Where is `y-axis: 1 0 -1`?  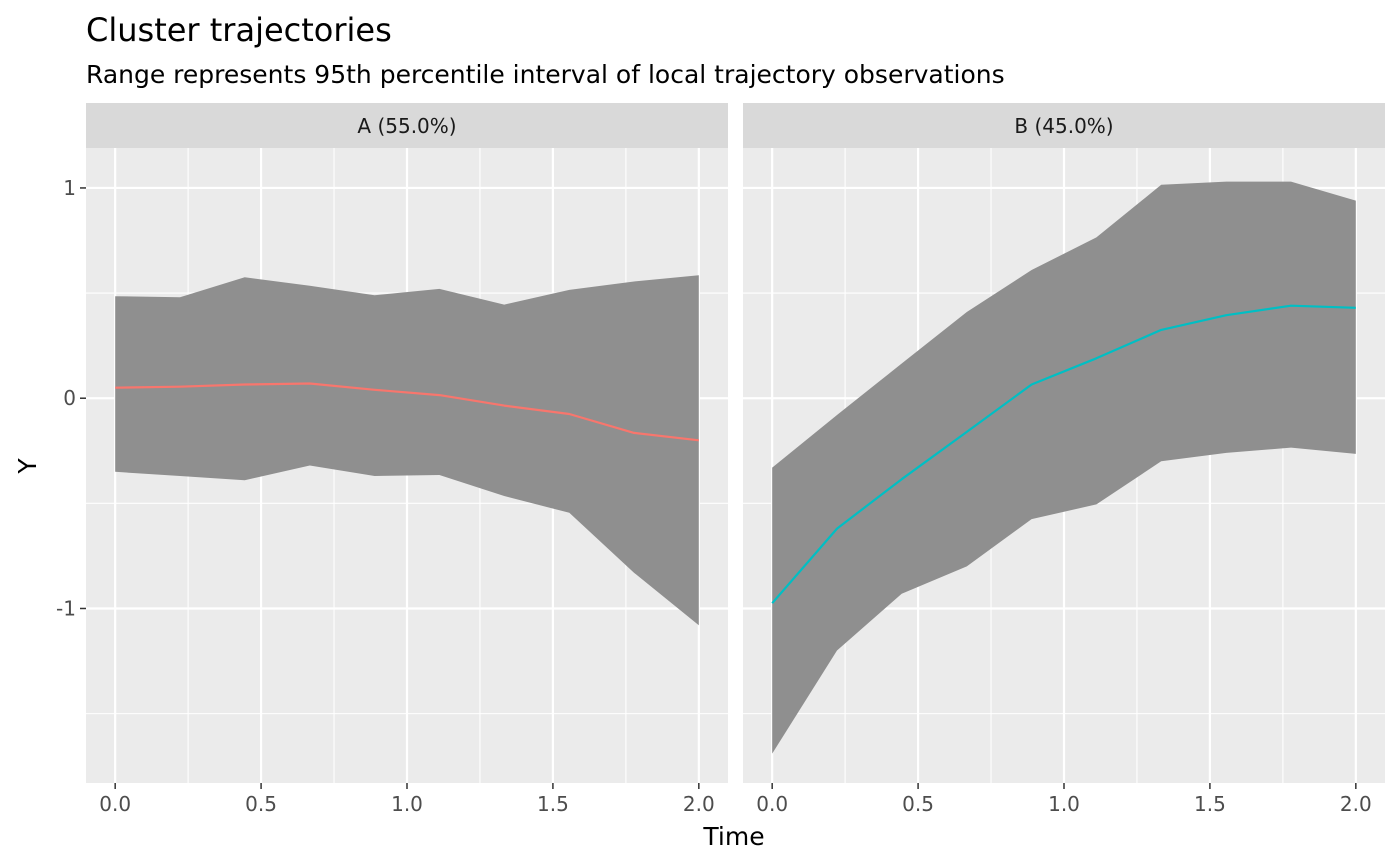 y-axis: 1 0 -1 is located at coordinates (71, 398).